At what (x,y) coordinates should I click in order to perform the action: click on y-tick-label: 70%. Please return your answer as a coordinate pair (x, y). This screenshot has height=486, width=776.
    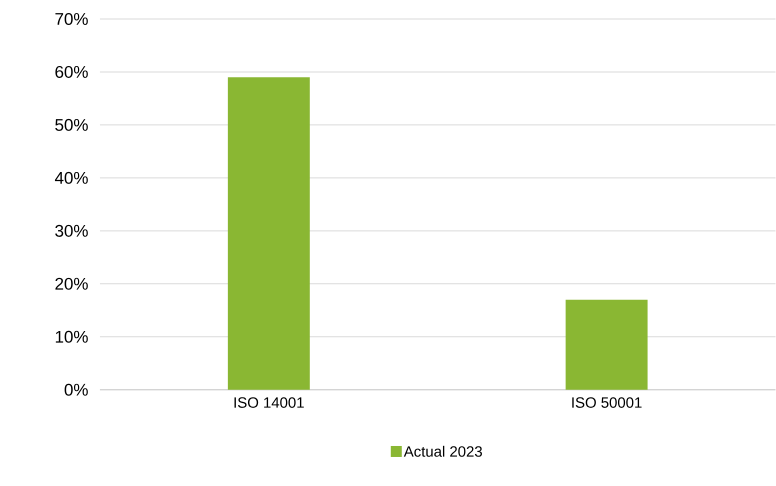
    Looking at the image, I should click on (71, 19).